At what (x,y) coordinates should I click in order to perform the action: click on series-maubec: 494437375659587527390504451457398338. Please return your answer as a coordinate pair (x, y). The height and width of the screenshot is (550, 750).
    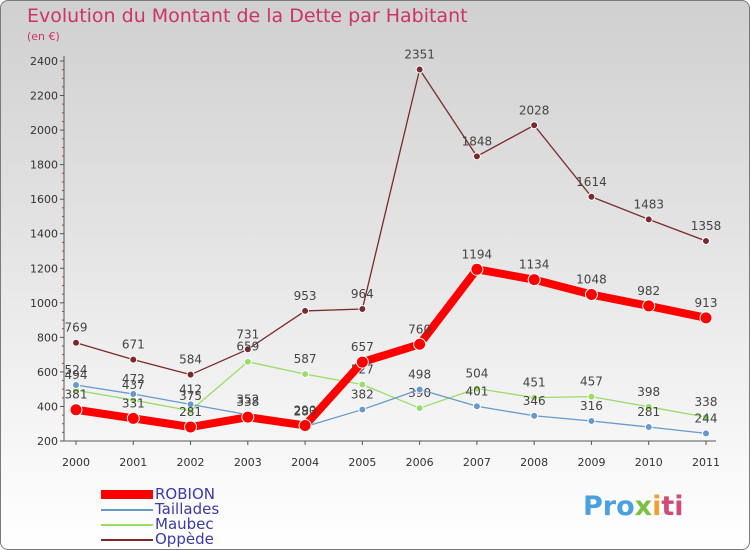
    Looking at the image, I should click on (391, 381).